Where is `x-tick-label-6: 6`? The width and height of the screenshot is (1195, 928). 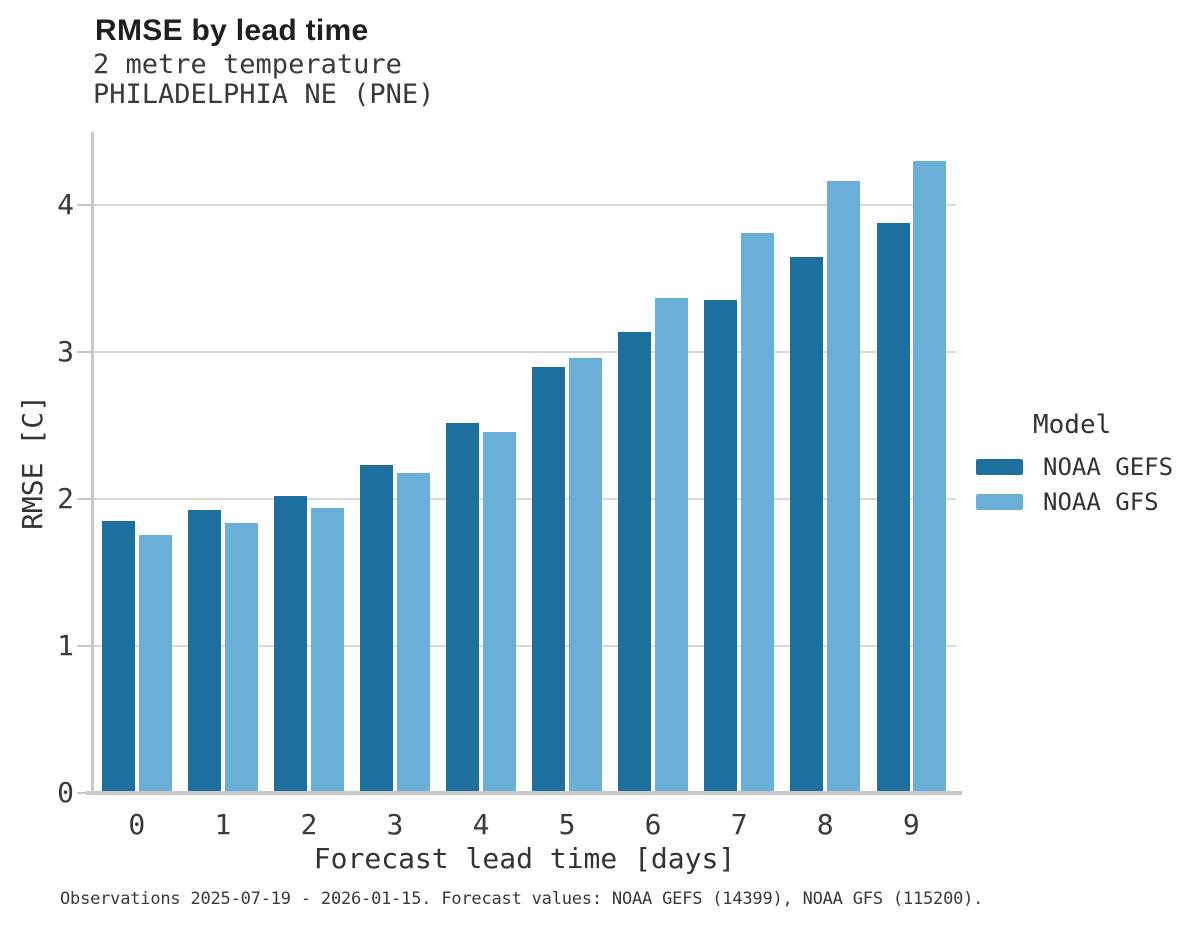
x-tick-label-6: 6 is located at coordinates (653, 824).